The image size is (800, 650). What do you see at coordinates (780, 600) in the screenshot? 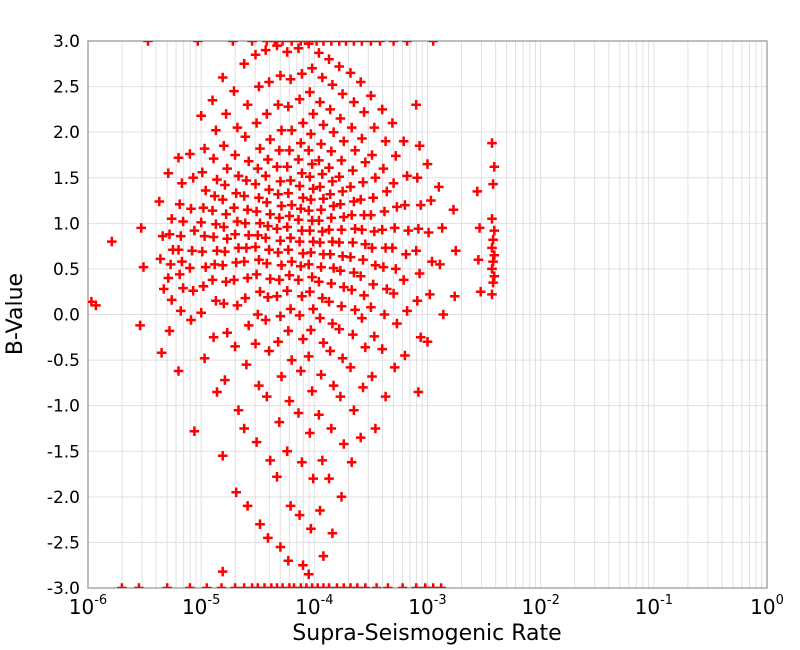
I see `x-tick-exponent: 0` at bounding box center [780, 600].